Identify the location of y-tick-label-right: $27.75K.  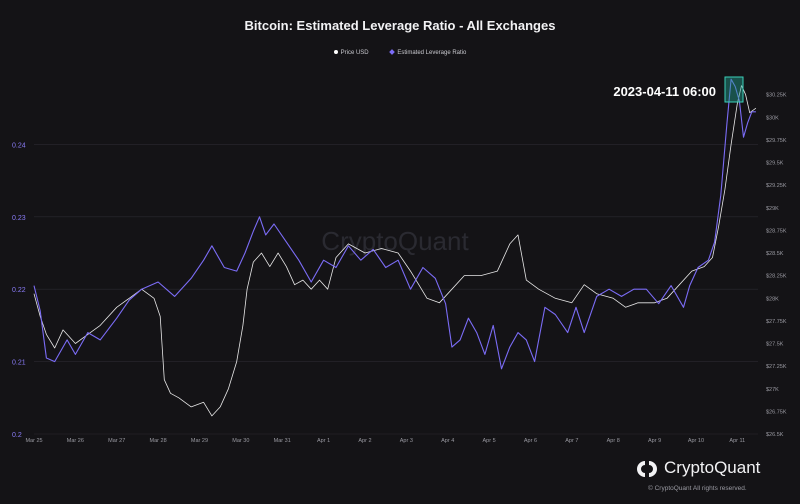
(776, 322).